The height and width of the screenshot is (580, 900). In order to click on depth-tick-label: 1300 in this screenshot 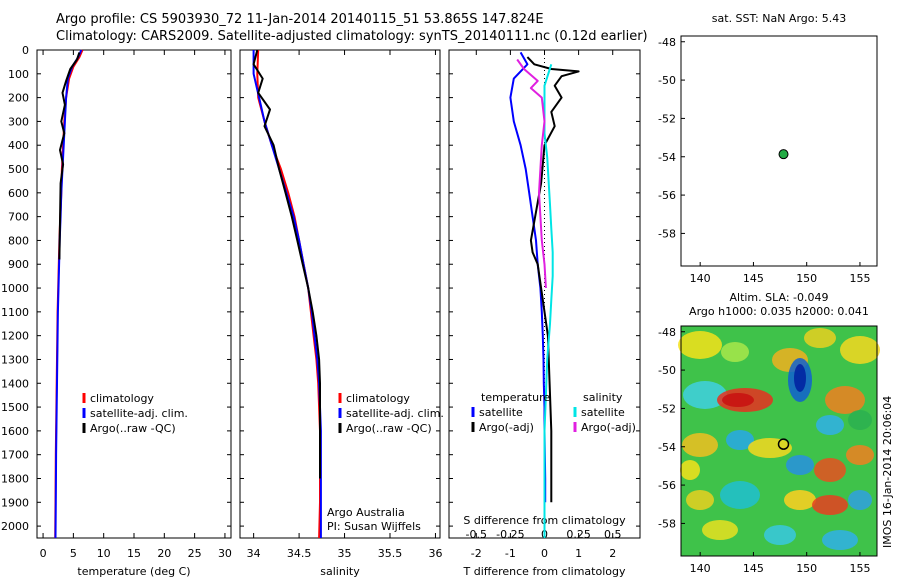, I will do `click(15, 359)`.